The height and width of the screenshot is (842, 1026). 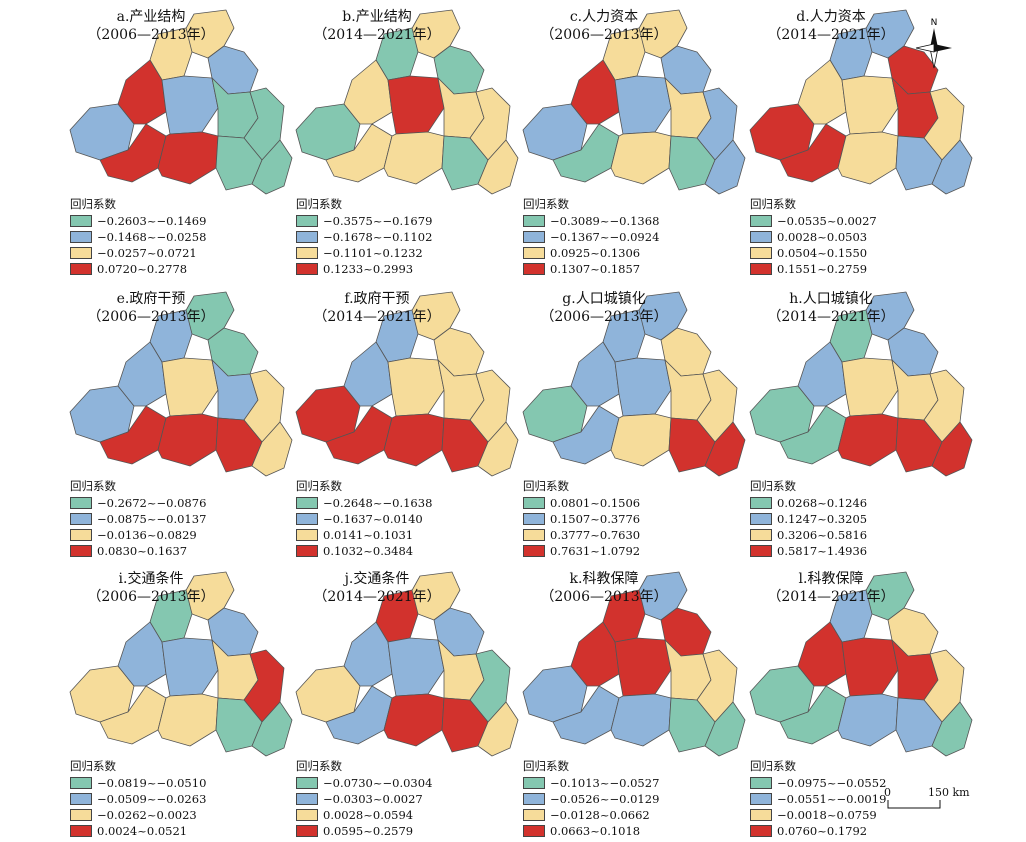 What do you see at coordinates (368, 815) in the screenshot?
I see `legend-label: 0.0028~0.0594` at bounding box center [368, 815].